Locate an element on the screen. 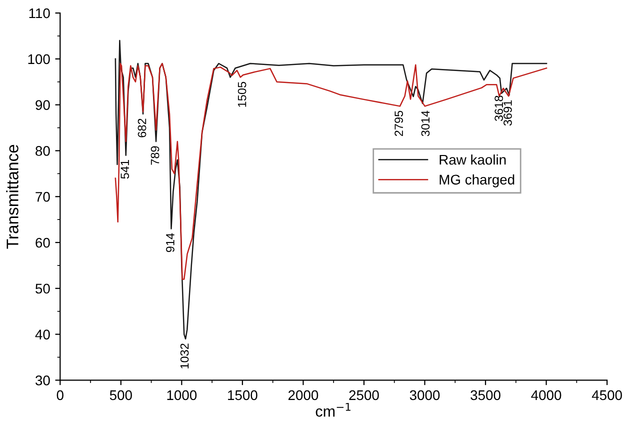 Image resolution: width=633 pixels, height=434 pixels. annotation: 1032 is located at coordinates (184, 356).